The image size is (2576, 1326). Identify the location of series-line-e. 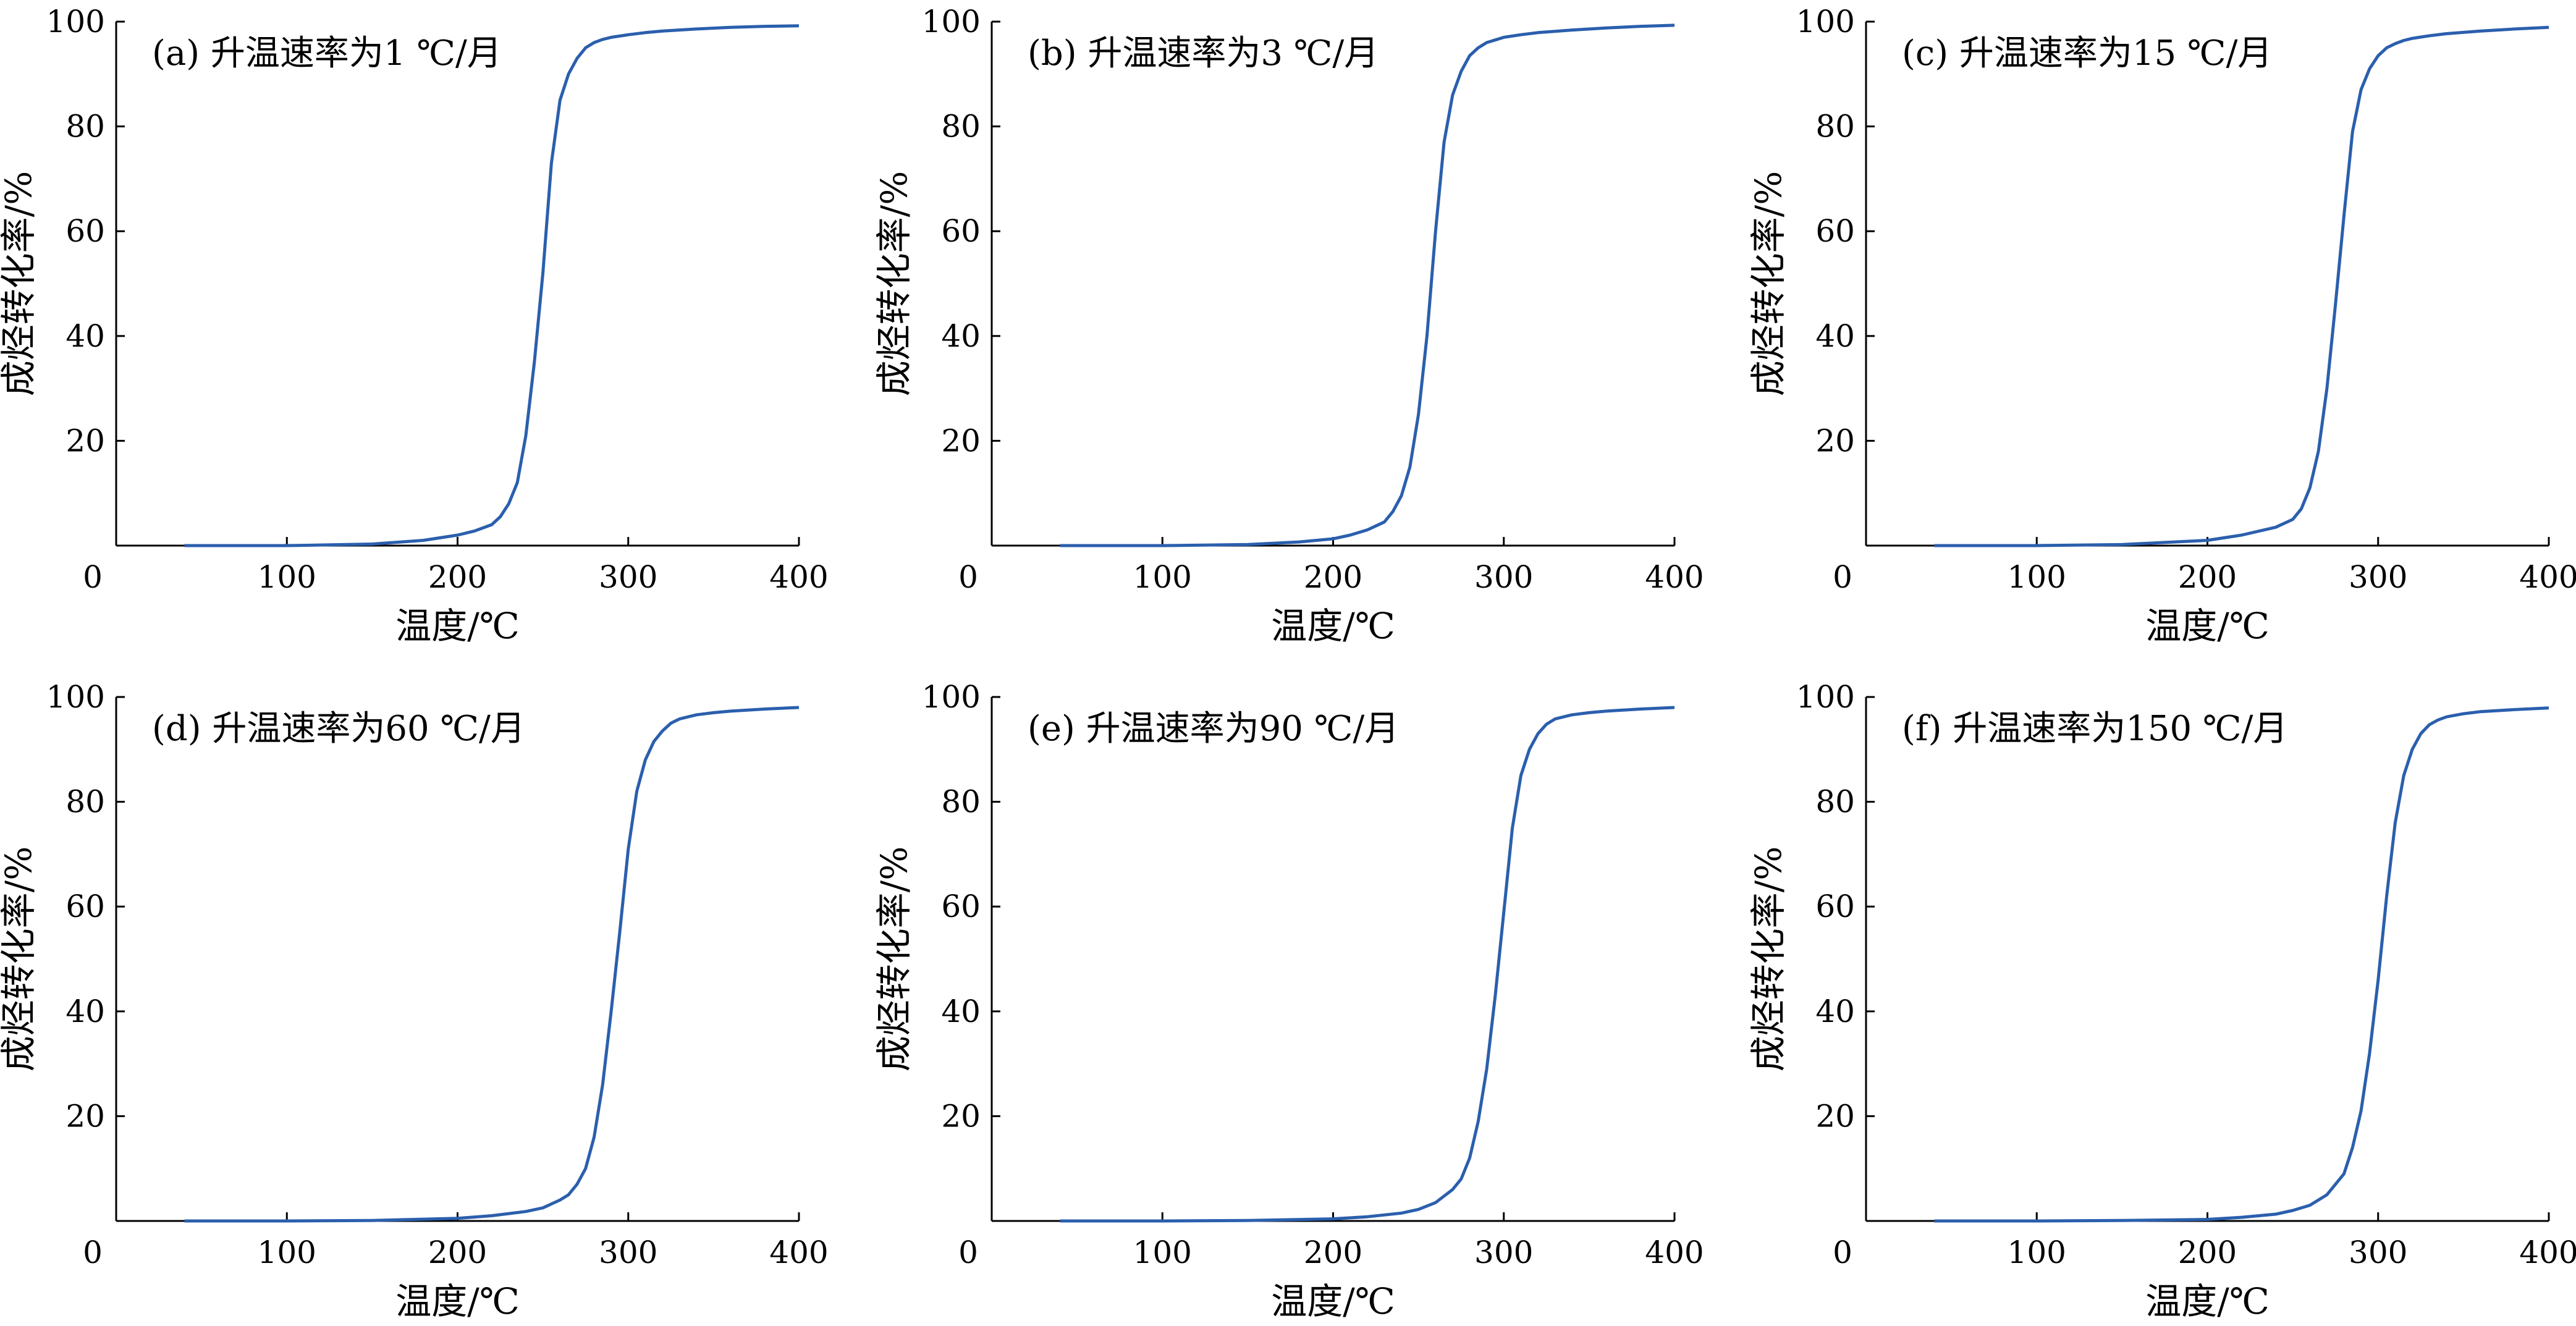
(1367, 964).